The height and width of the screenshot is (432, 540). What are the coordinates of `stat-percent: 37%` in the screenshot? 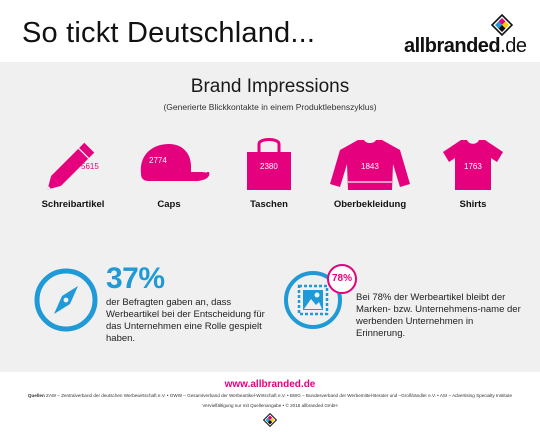 It's located at (135, 278).